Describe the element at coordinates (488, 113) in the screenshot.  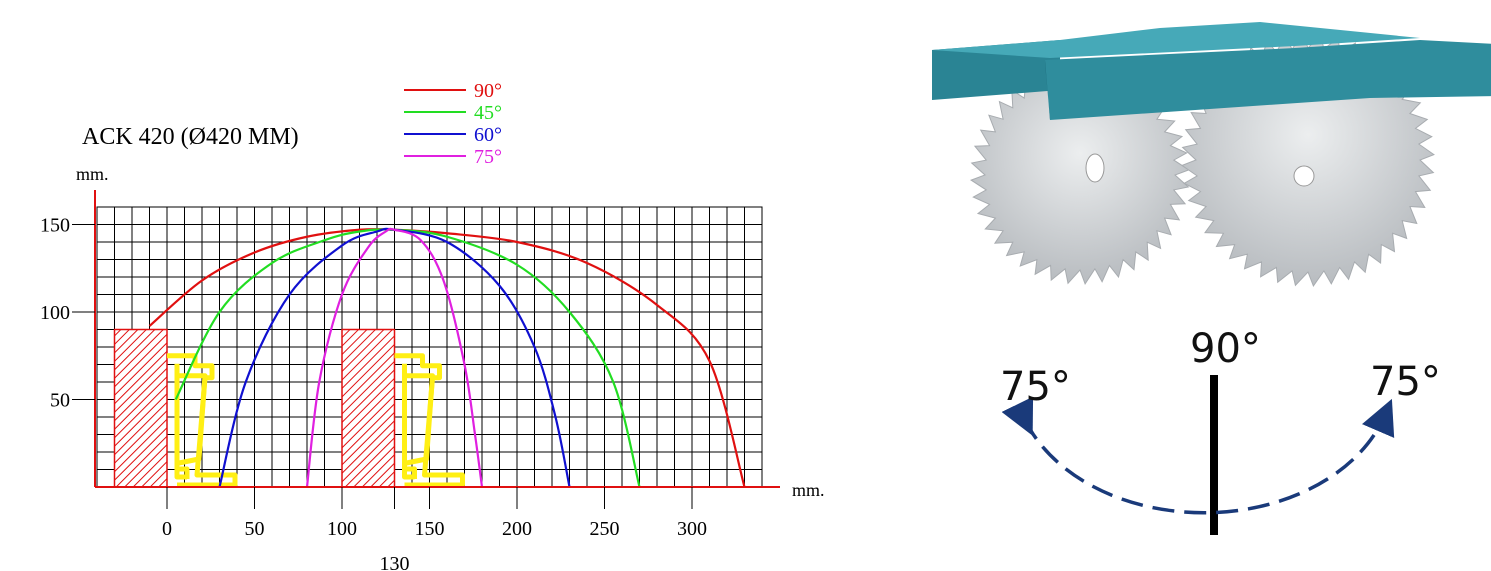
I see `legend-label-2: 45°` at that location.